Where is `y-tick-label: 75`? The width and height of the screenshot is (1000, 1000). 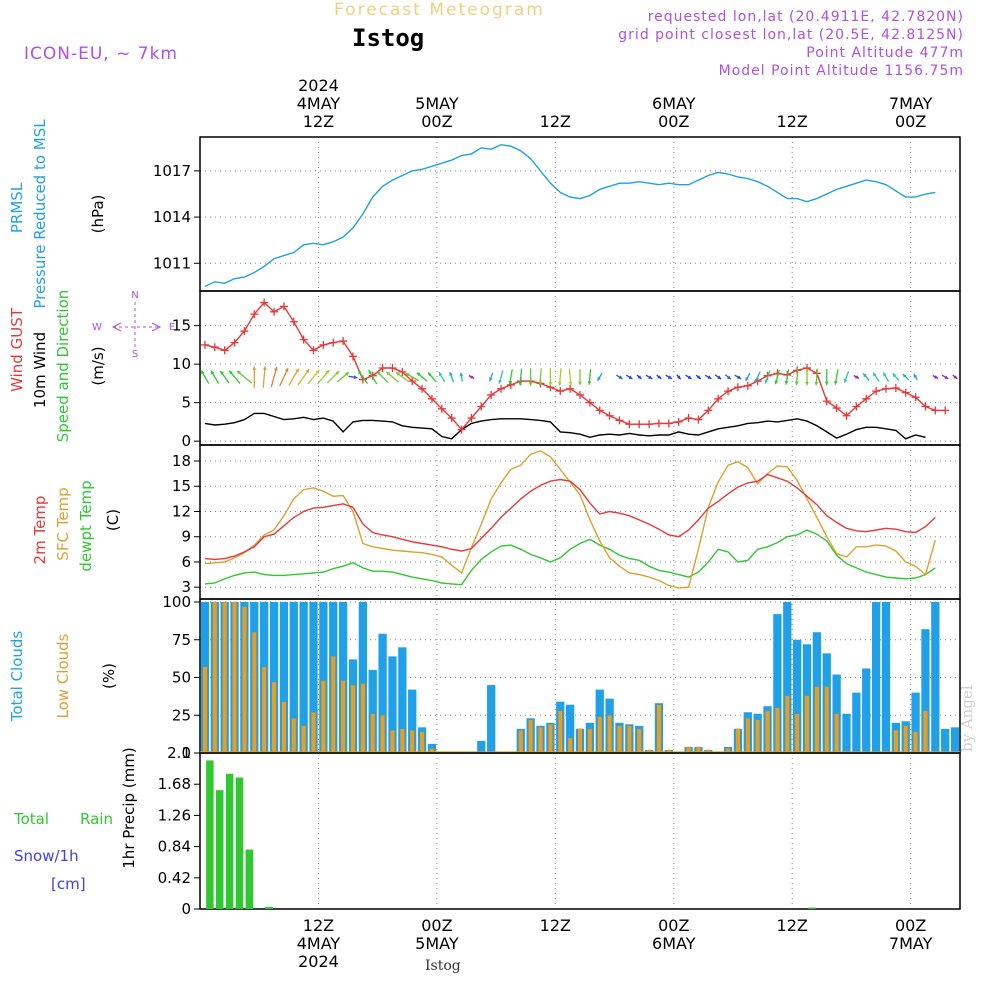
y-tick-label: 75 is located at coordinates (181, 640).